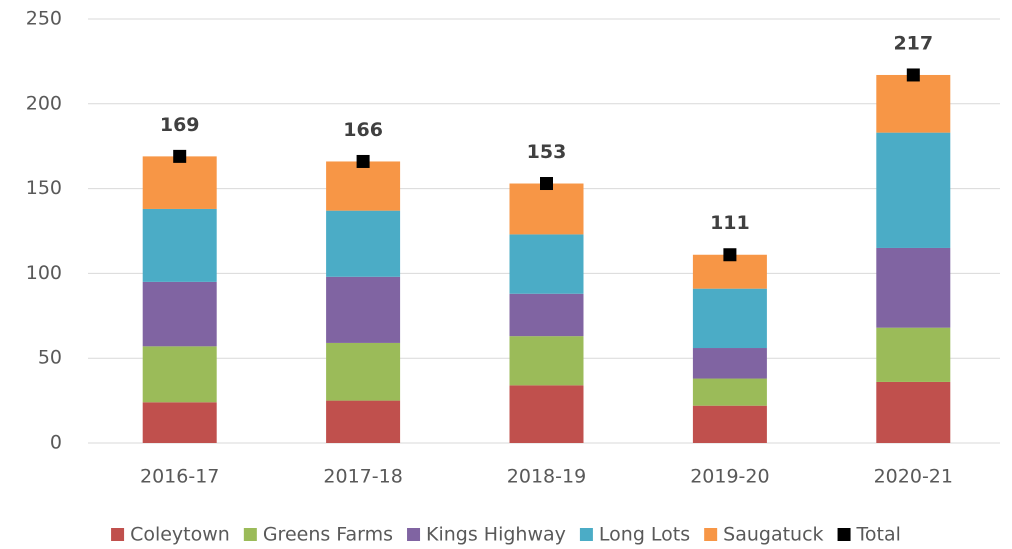  Describe the element at coordinates (729, 477) in the screenshot. I see `x-tick-label: 2019-20` at that location.